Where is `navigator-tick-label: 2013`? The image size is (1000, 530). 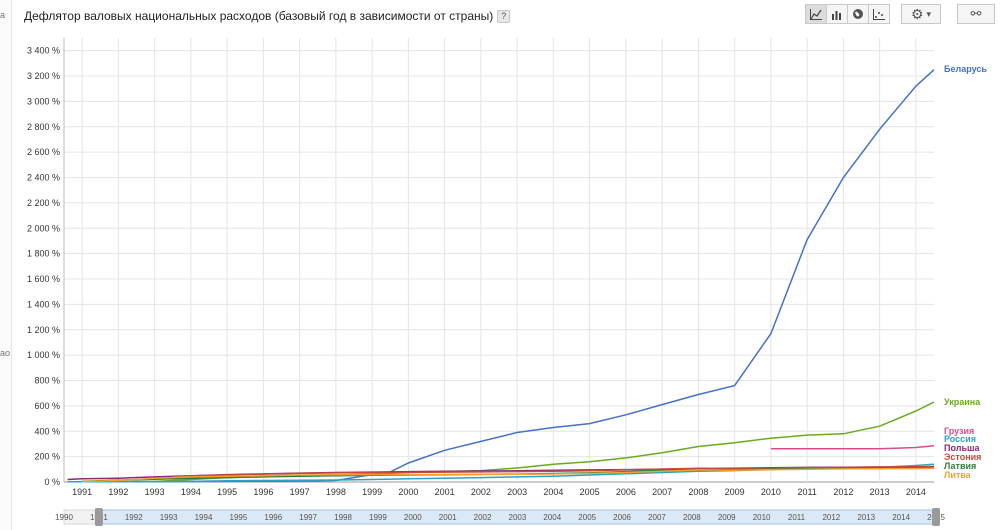 navigator-tick-label: 2013 is located at coordinates (866, 517).